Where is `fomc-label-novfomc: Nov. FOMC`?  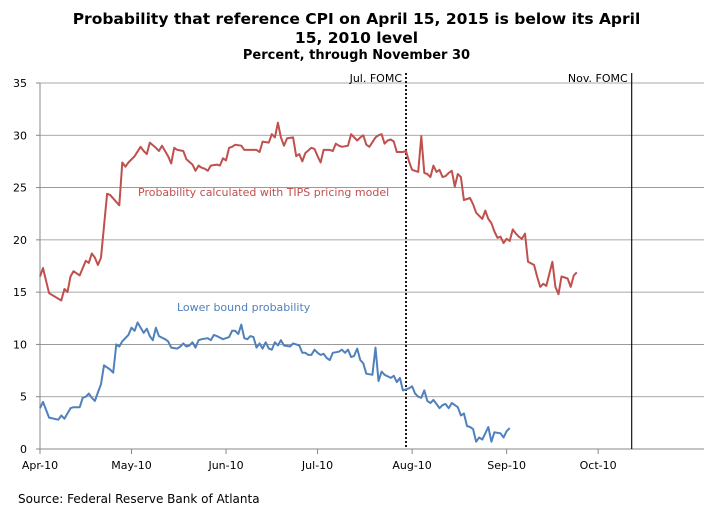
fomc-label-novfomc: Nov. FOMC is located at coordinates (598, 78).